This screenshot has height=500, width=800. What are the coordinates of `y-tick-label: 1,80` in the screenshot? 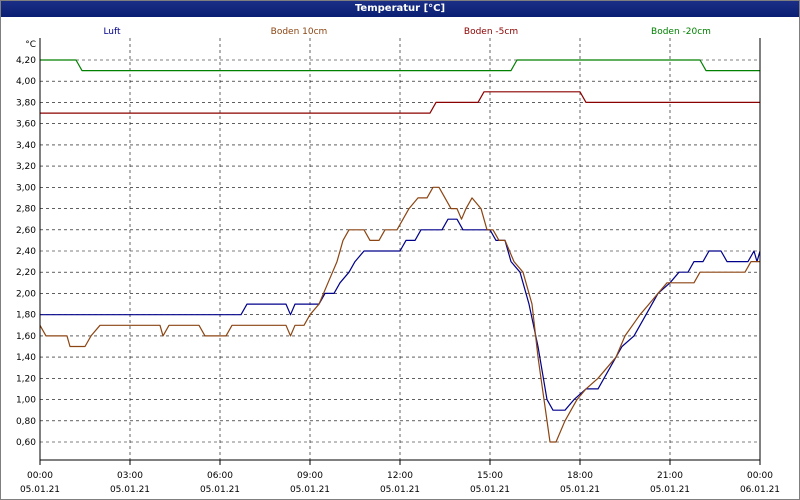 It's located at (26, 316).